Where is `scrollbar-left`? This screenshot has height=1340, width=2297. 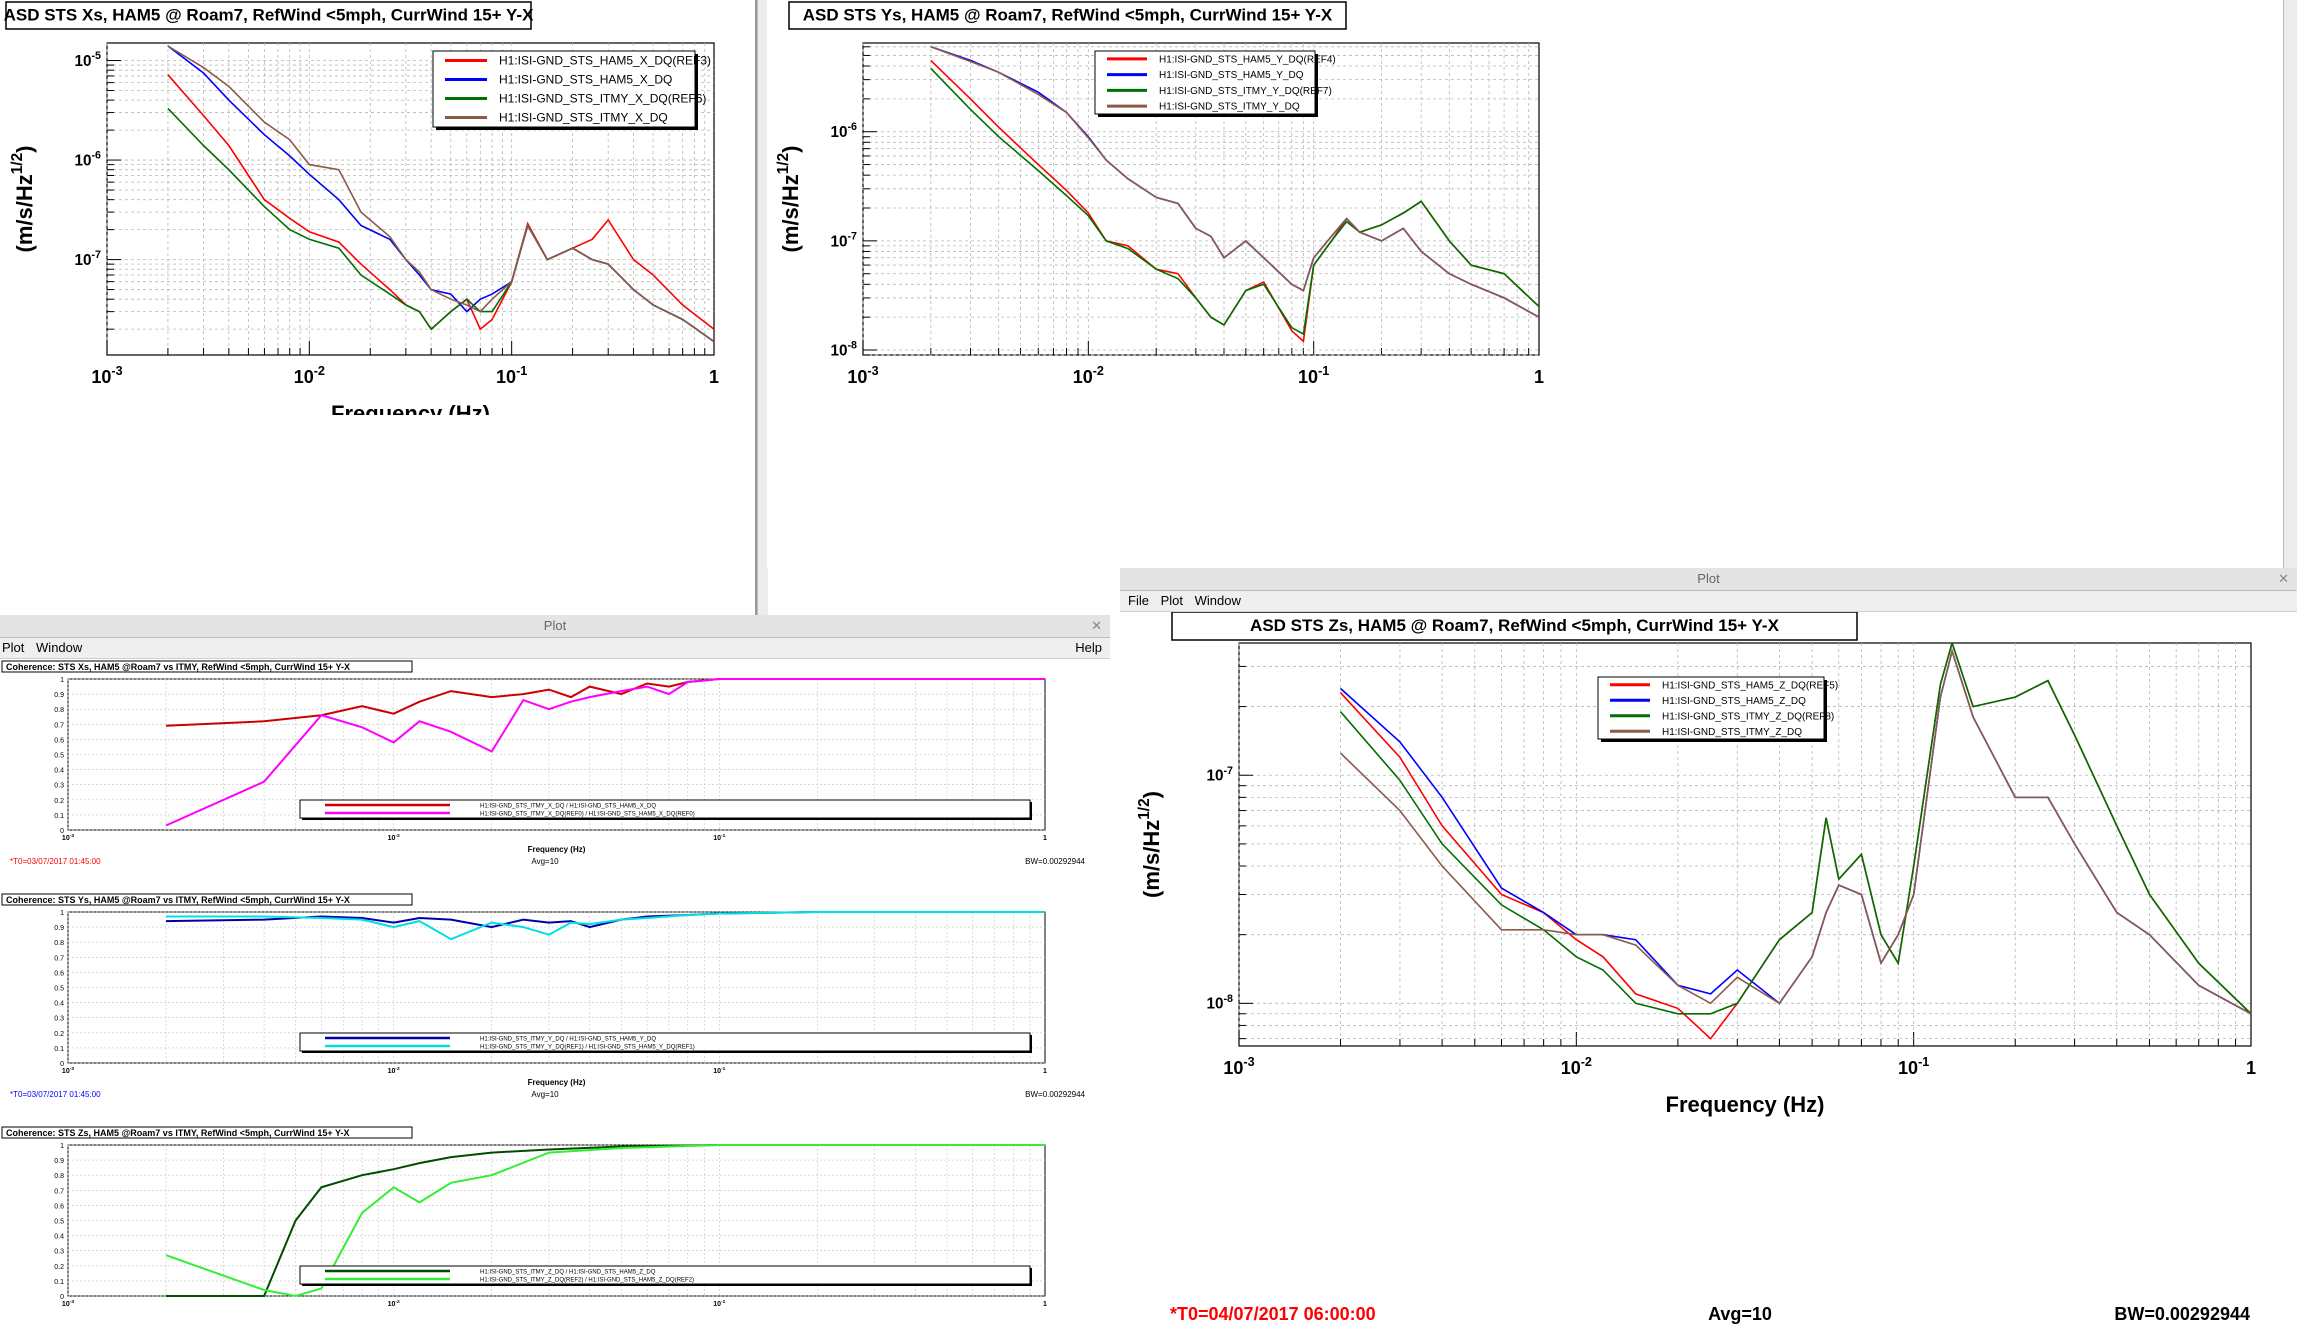
scrollbar-left is located at coordinates (762, 310).